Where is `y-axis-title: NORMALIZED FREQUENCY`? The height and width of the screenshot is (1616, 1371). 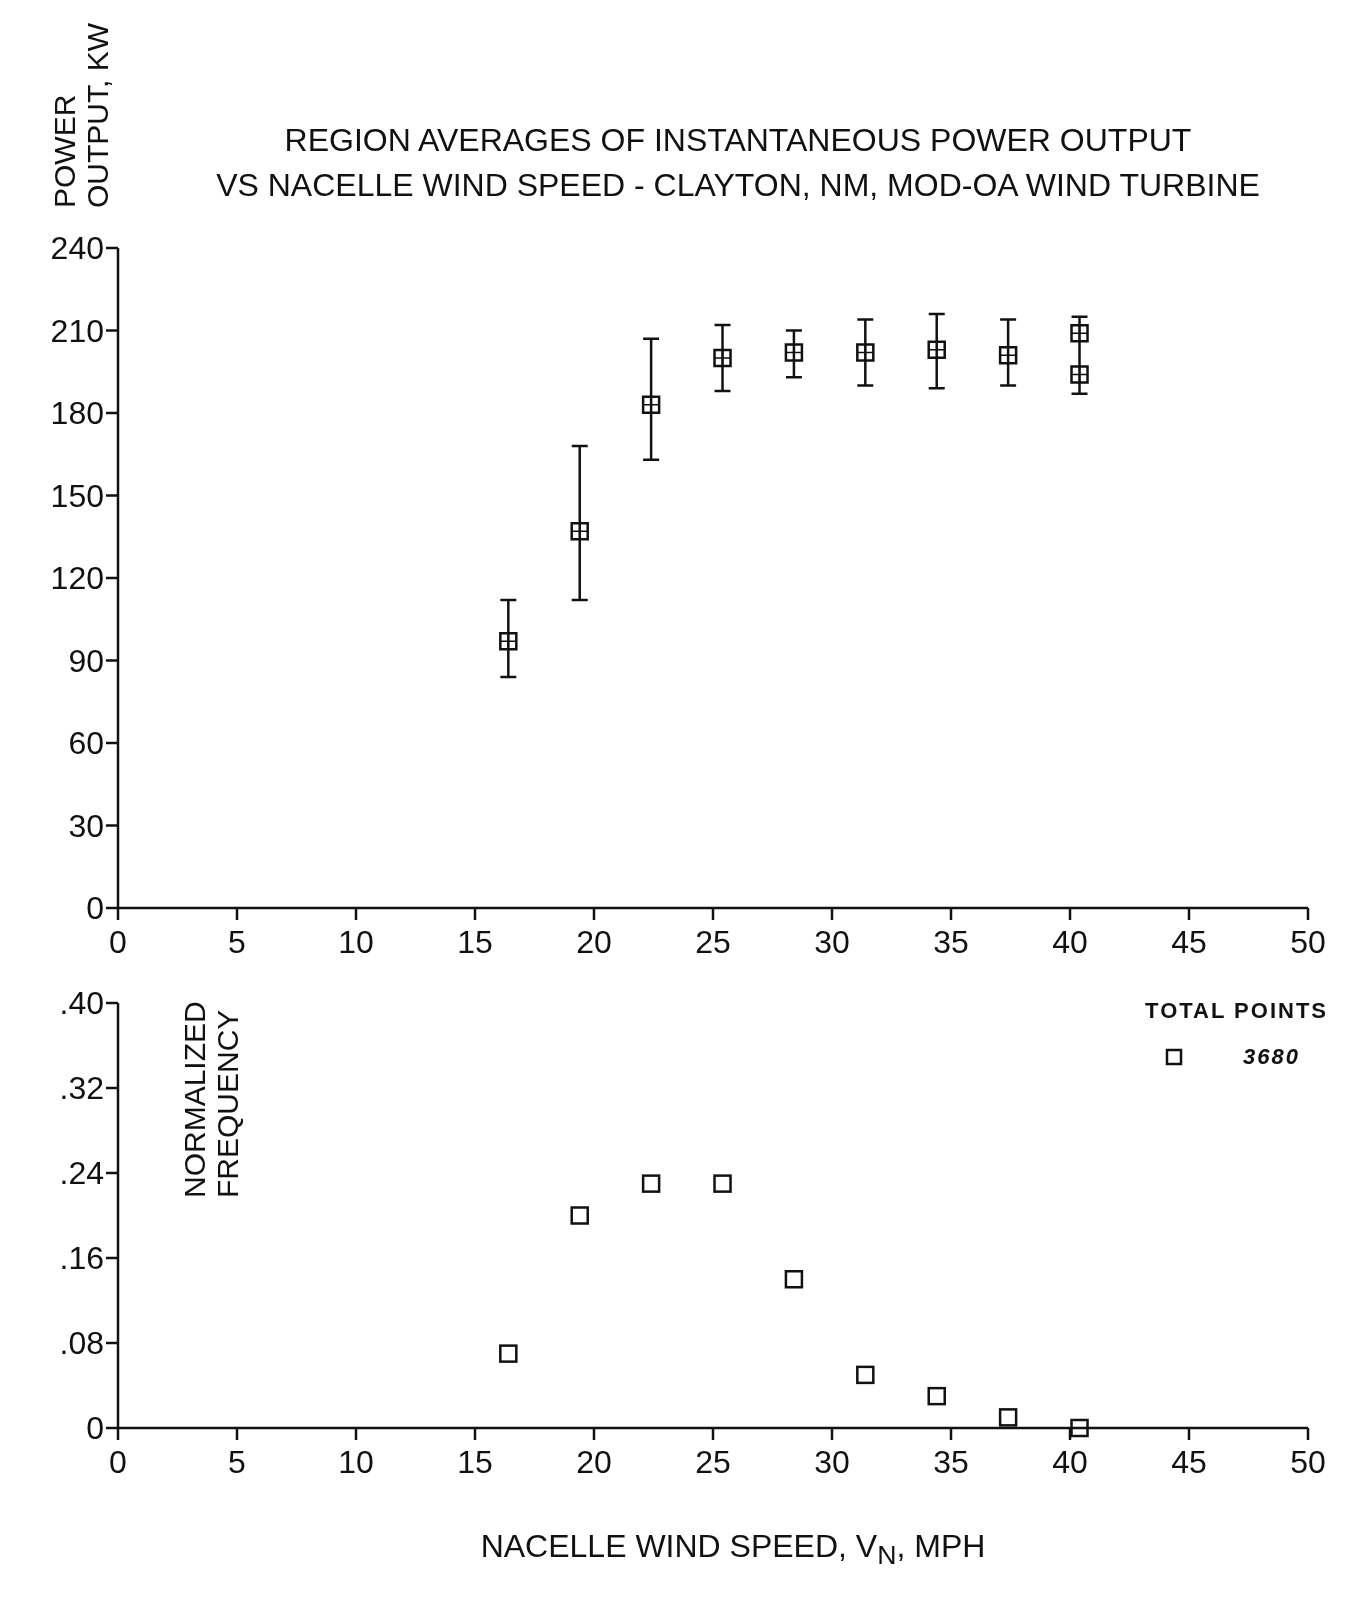 y-axis-title: NORMALIZED FREQUENCY is located at coordinates (211, 1099).